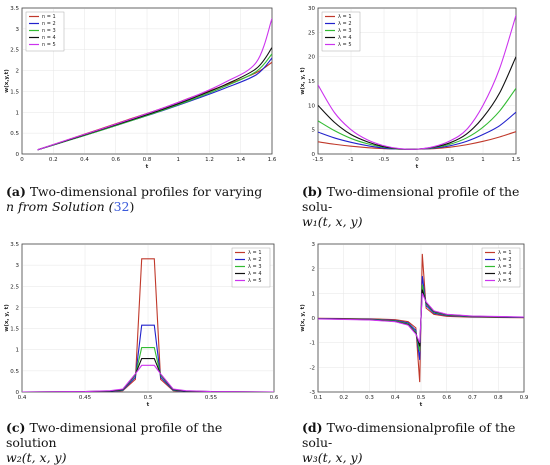 The height and width of the screenshot is (465, 550). What do you see at coordinates (209, 160) in the screenshot?
I see `x-tick-label: 1.2` at bounding box center [209, 160].